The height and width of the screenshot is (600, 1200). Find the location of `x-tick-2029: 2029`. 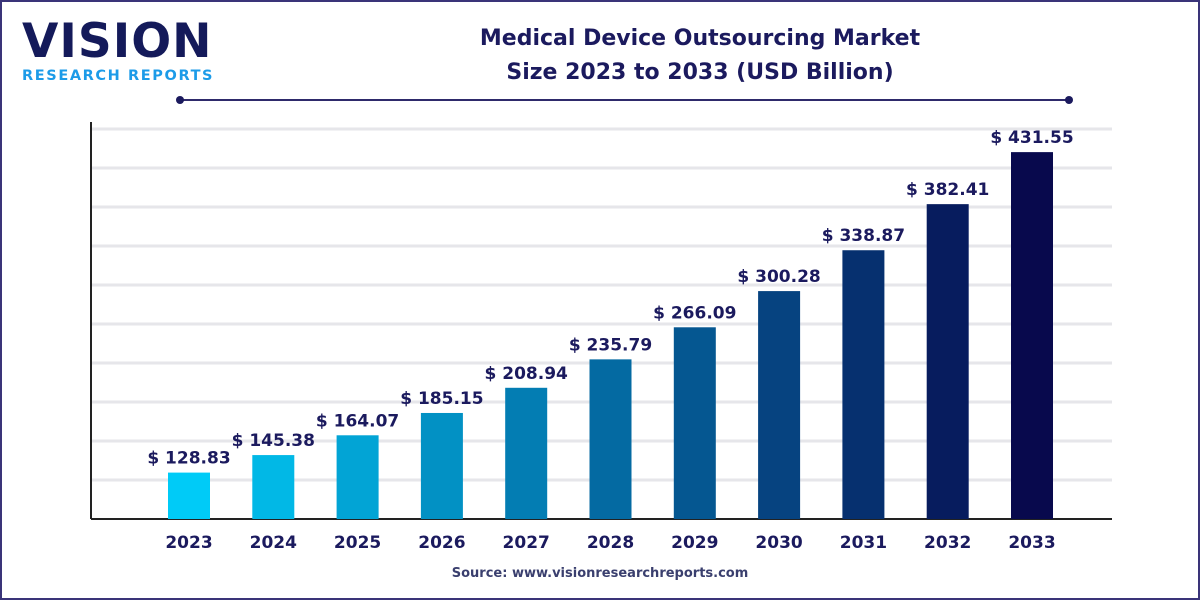

x-tick-2029: 2029 is located at coordinates (694, 543).